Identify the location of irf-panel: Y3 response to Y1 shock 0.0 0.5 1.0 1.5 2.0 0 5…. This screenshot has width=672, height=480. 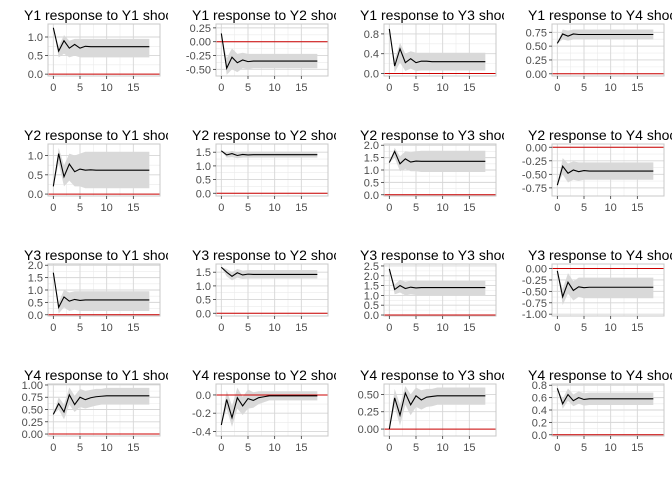
(84, 300).